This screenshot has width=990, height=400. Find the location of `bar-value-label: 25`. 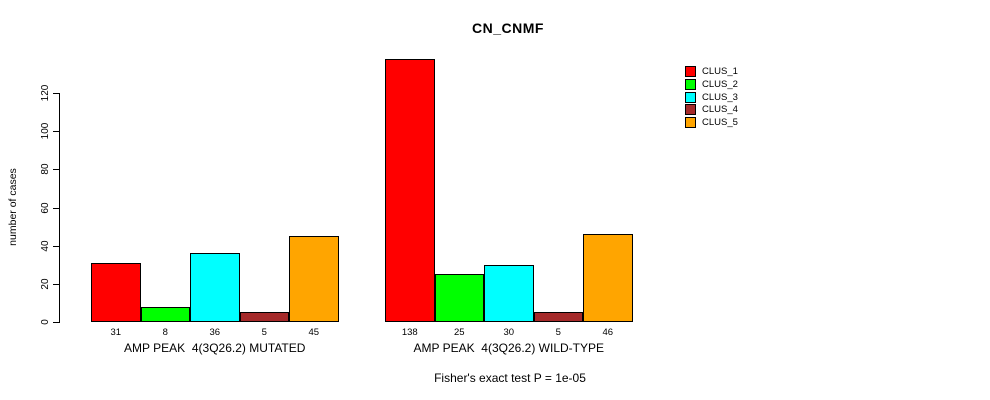

bar-value-label: 25 is located at coordinates (459, 332).